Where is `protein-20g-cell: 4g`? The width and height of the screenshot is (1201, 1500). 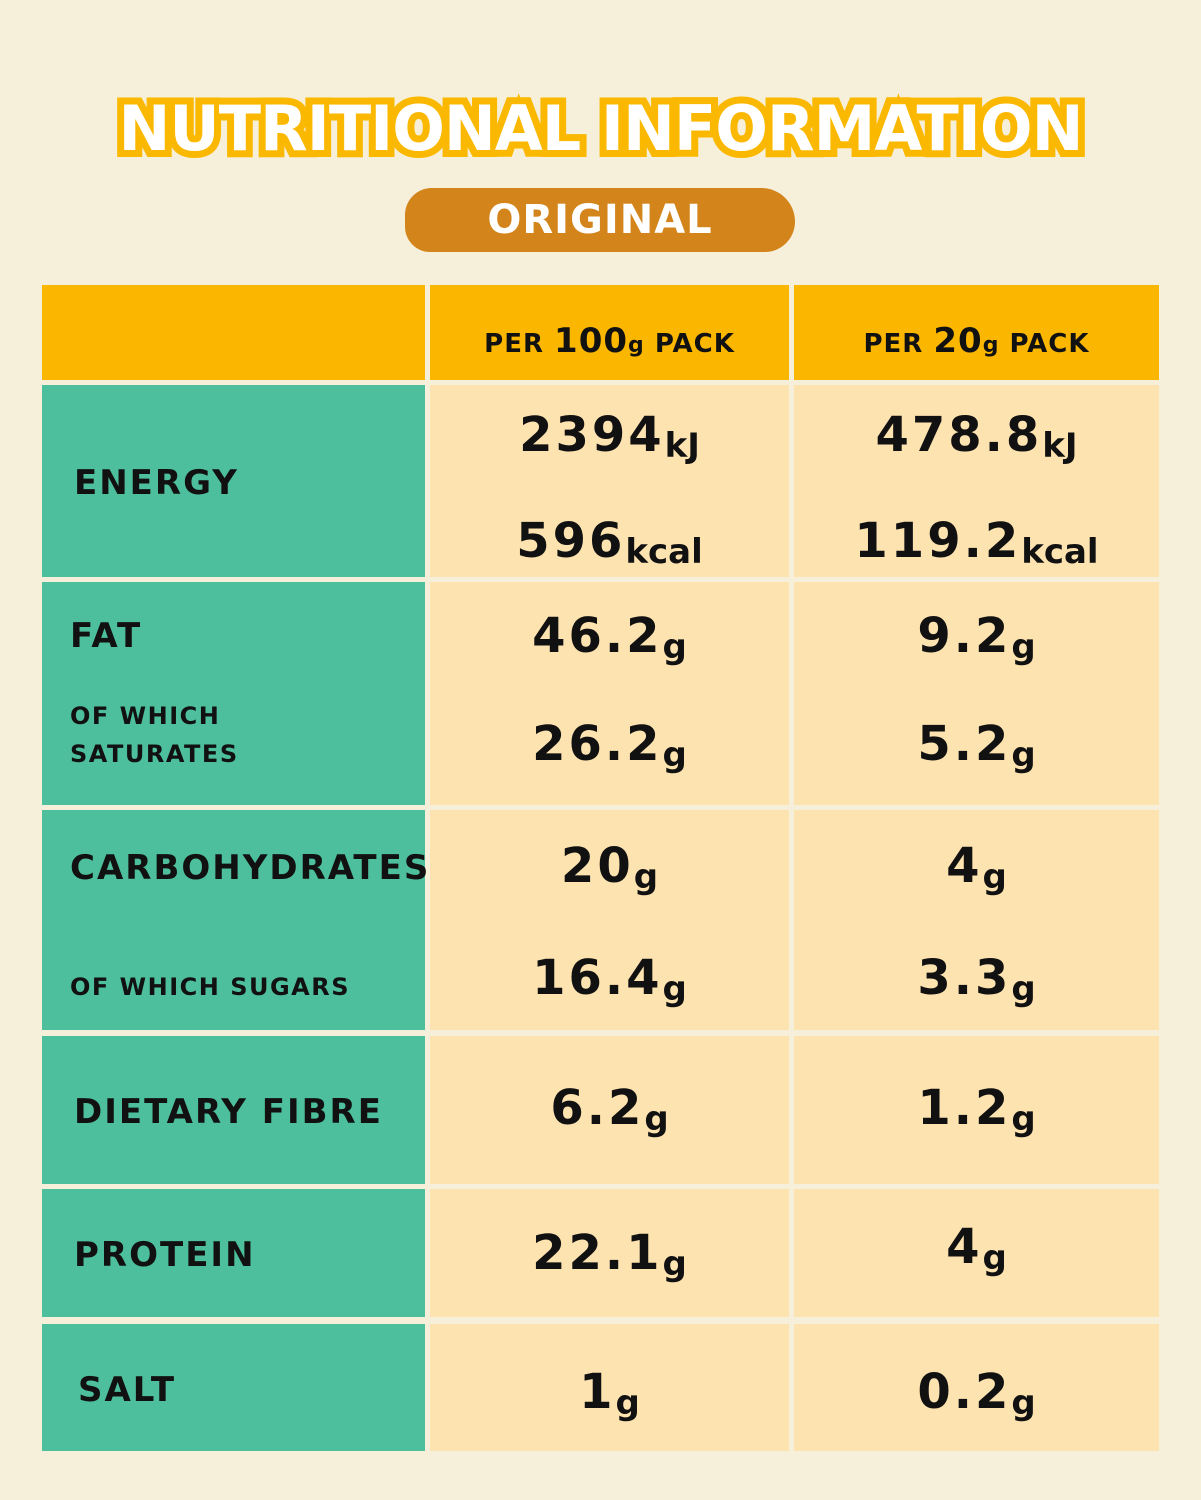 protein-20g-cell: 4g is located at coordinates (976, 1253).